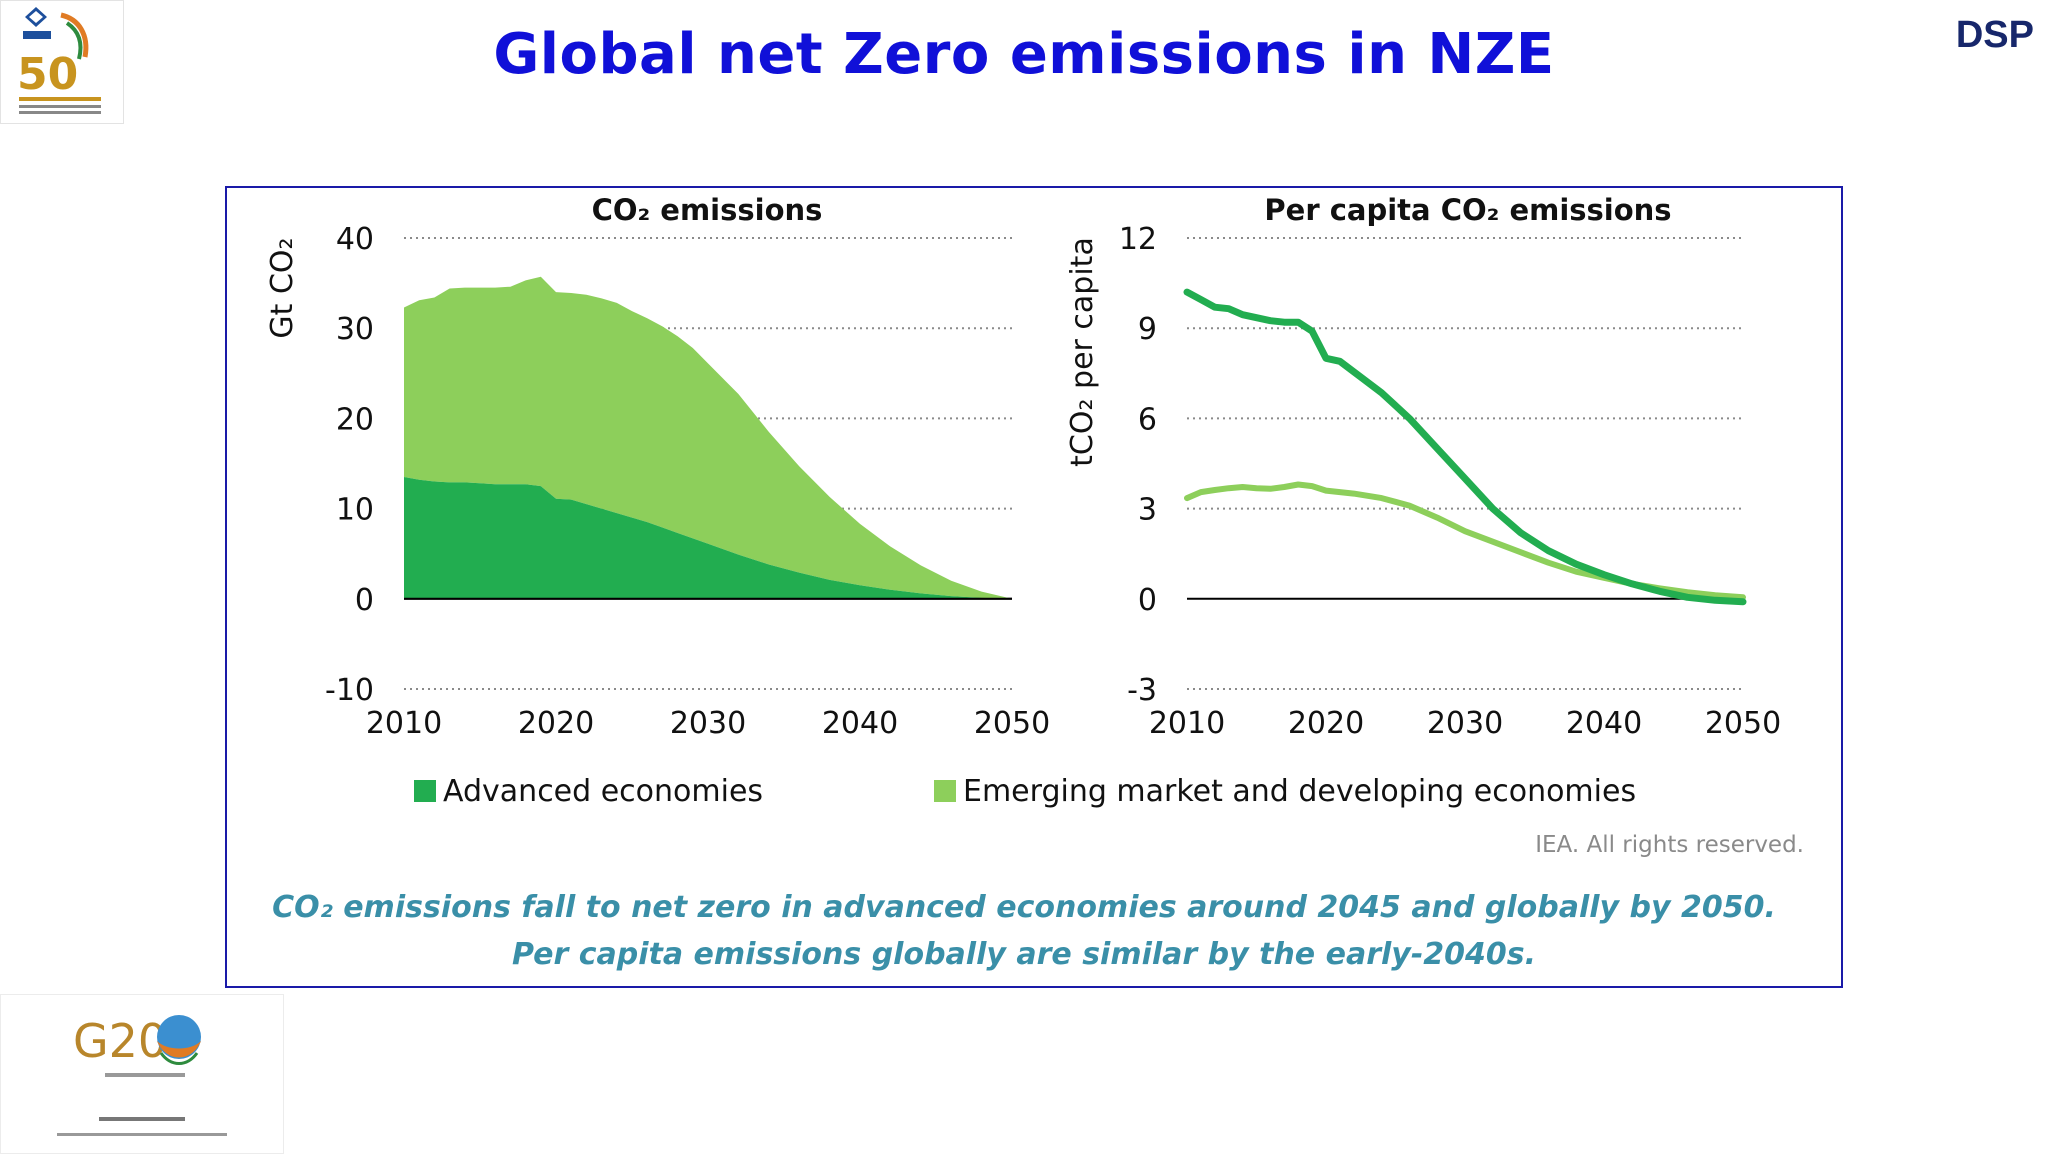 The image size is (2048, 1157). I want to click on area-emerging-economies, so click(708, 437).